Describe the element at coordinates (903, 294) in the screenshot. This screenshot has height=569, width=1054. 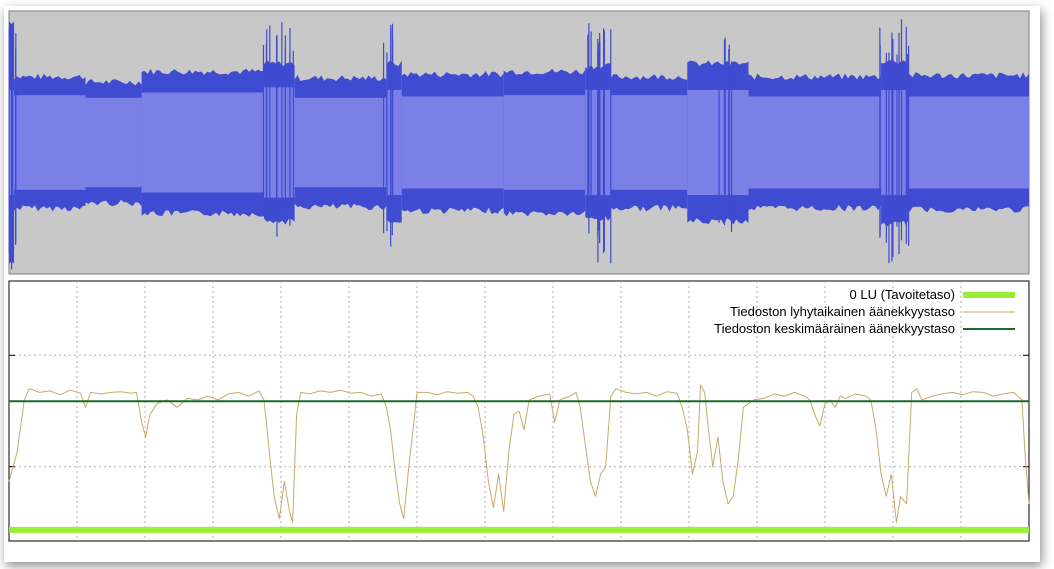
I see `legend-entry-target-label: 0 LU (Tavoitetaso)` at that location.